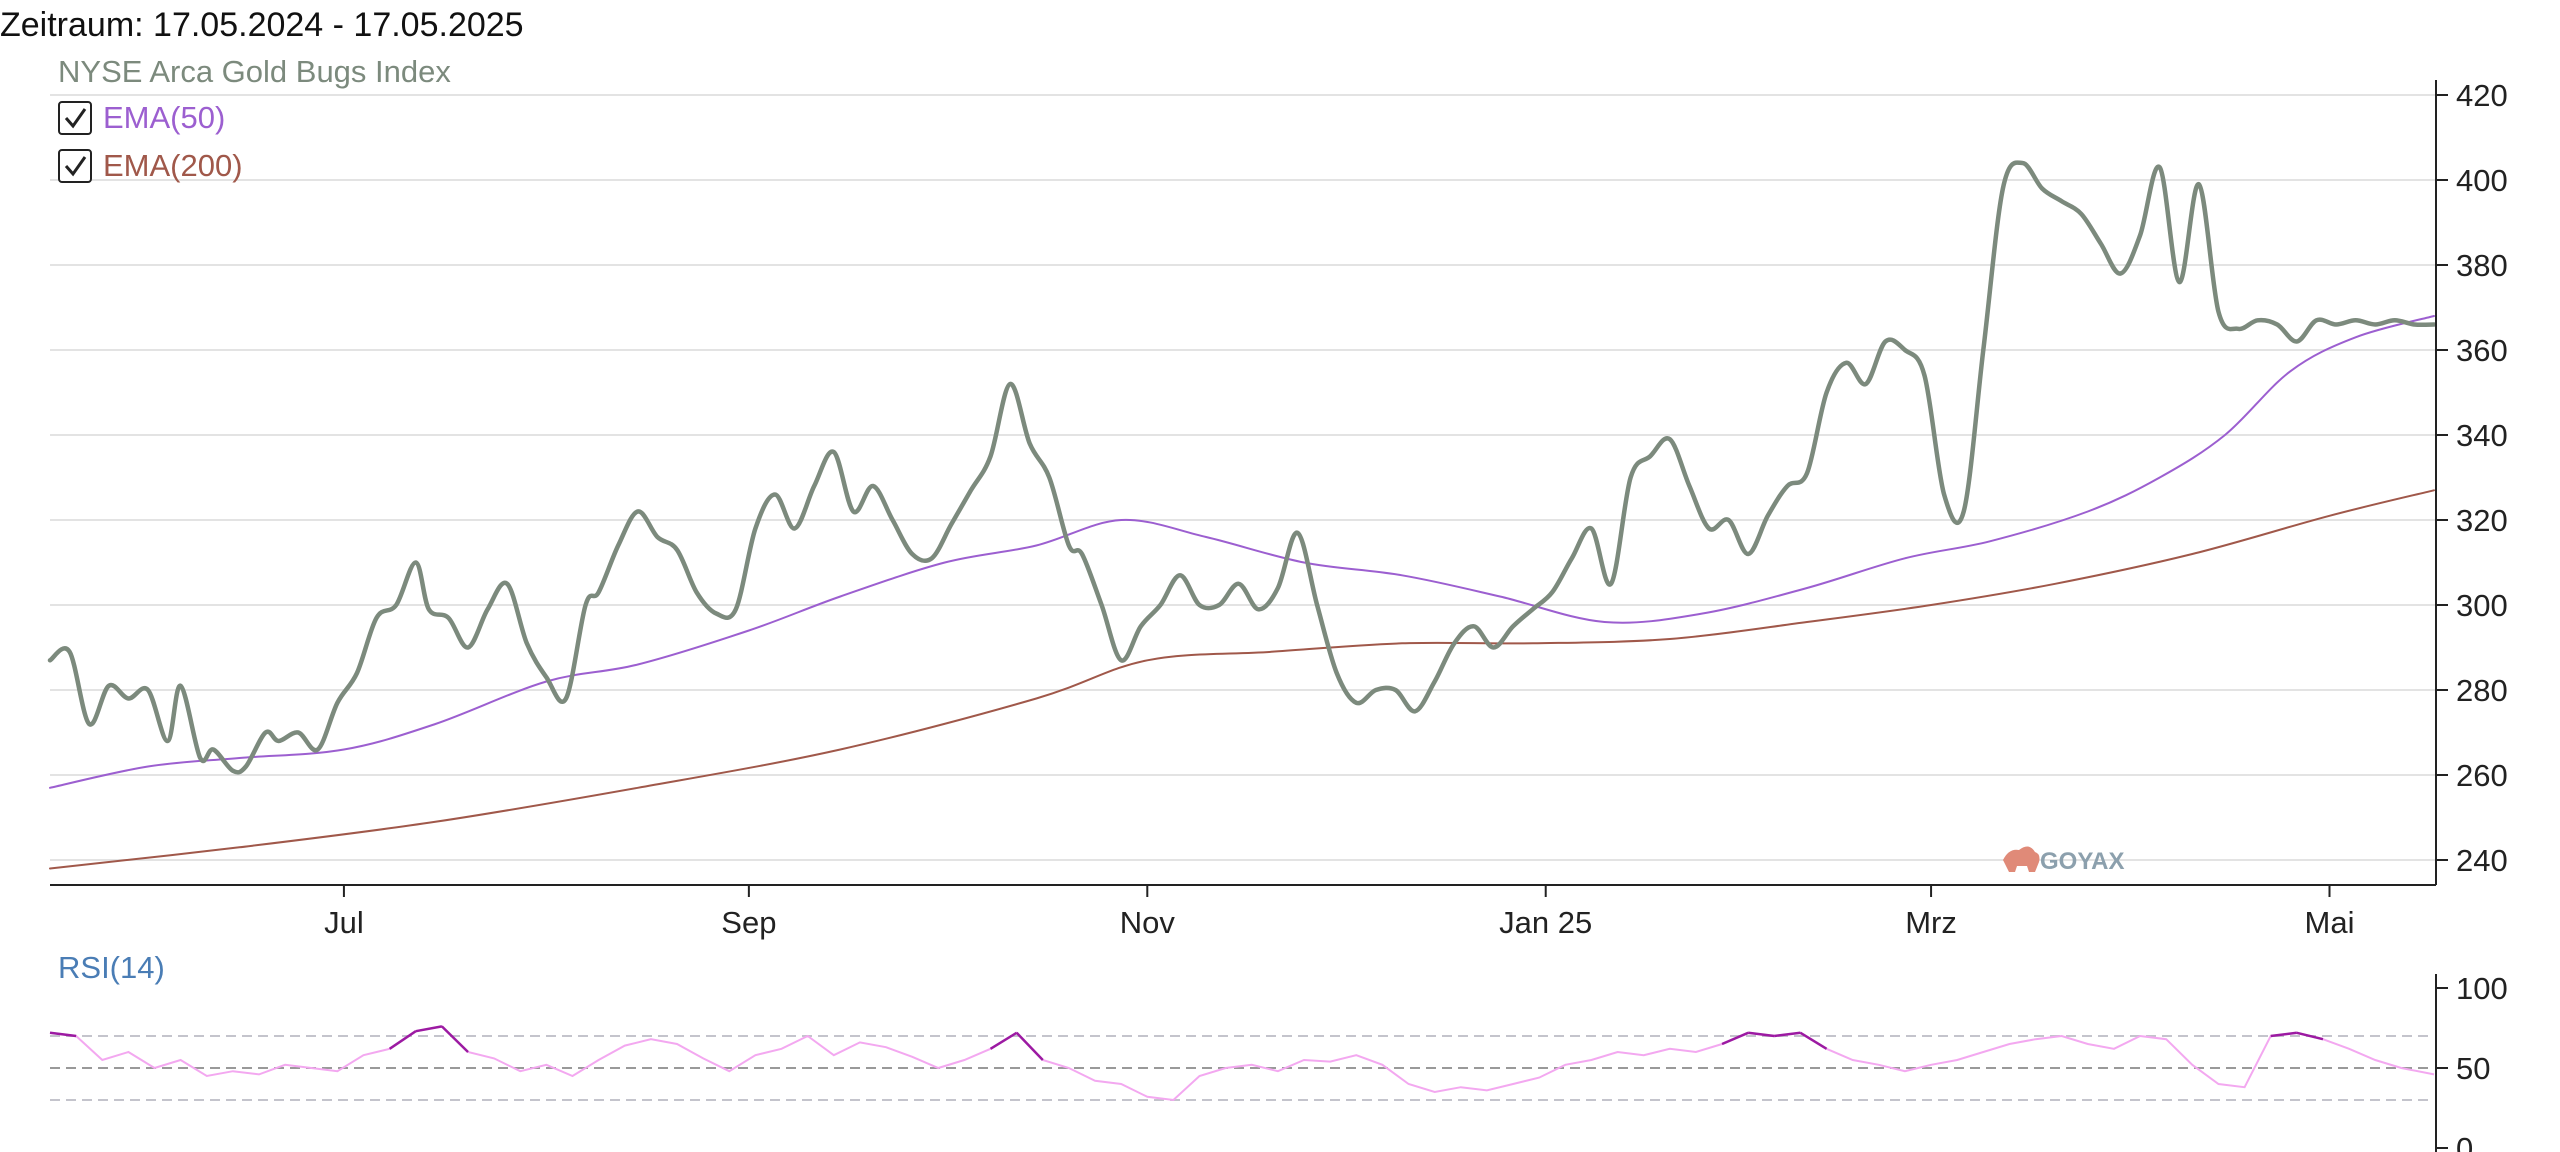  Describe the element at coordinates (344, 922) in the screenshot. I see `x-tick-label: Jul` at that location.